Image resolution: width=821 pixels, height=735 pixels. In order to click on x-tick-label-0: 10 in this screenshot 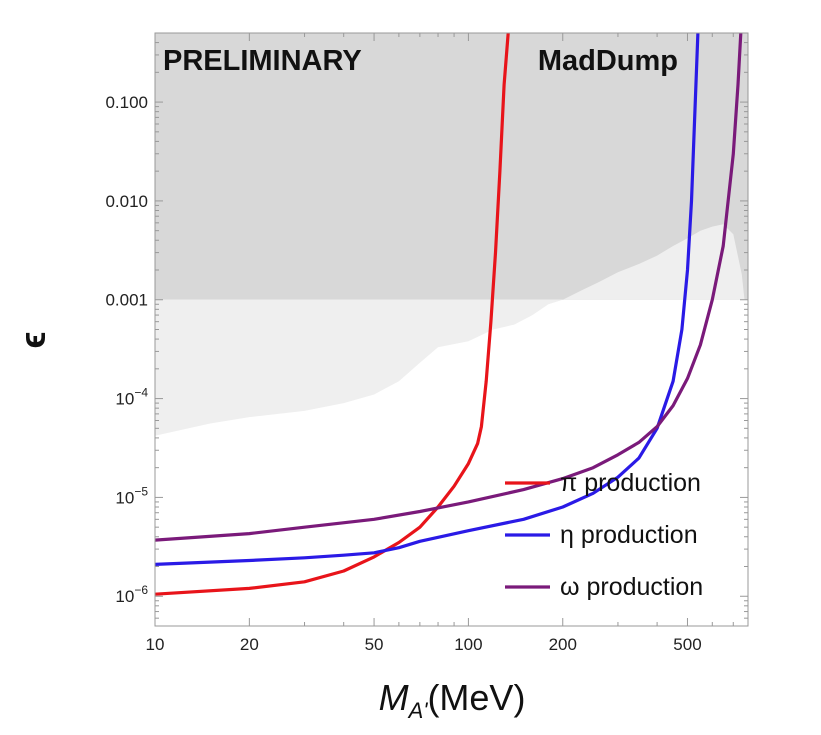, I will do `click(155, 644)`.